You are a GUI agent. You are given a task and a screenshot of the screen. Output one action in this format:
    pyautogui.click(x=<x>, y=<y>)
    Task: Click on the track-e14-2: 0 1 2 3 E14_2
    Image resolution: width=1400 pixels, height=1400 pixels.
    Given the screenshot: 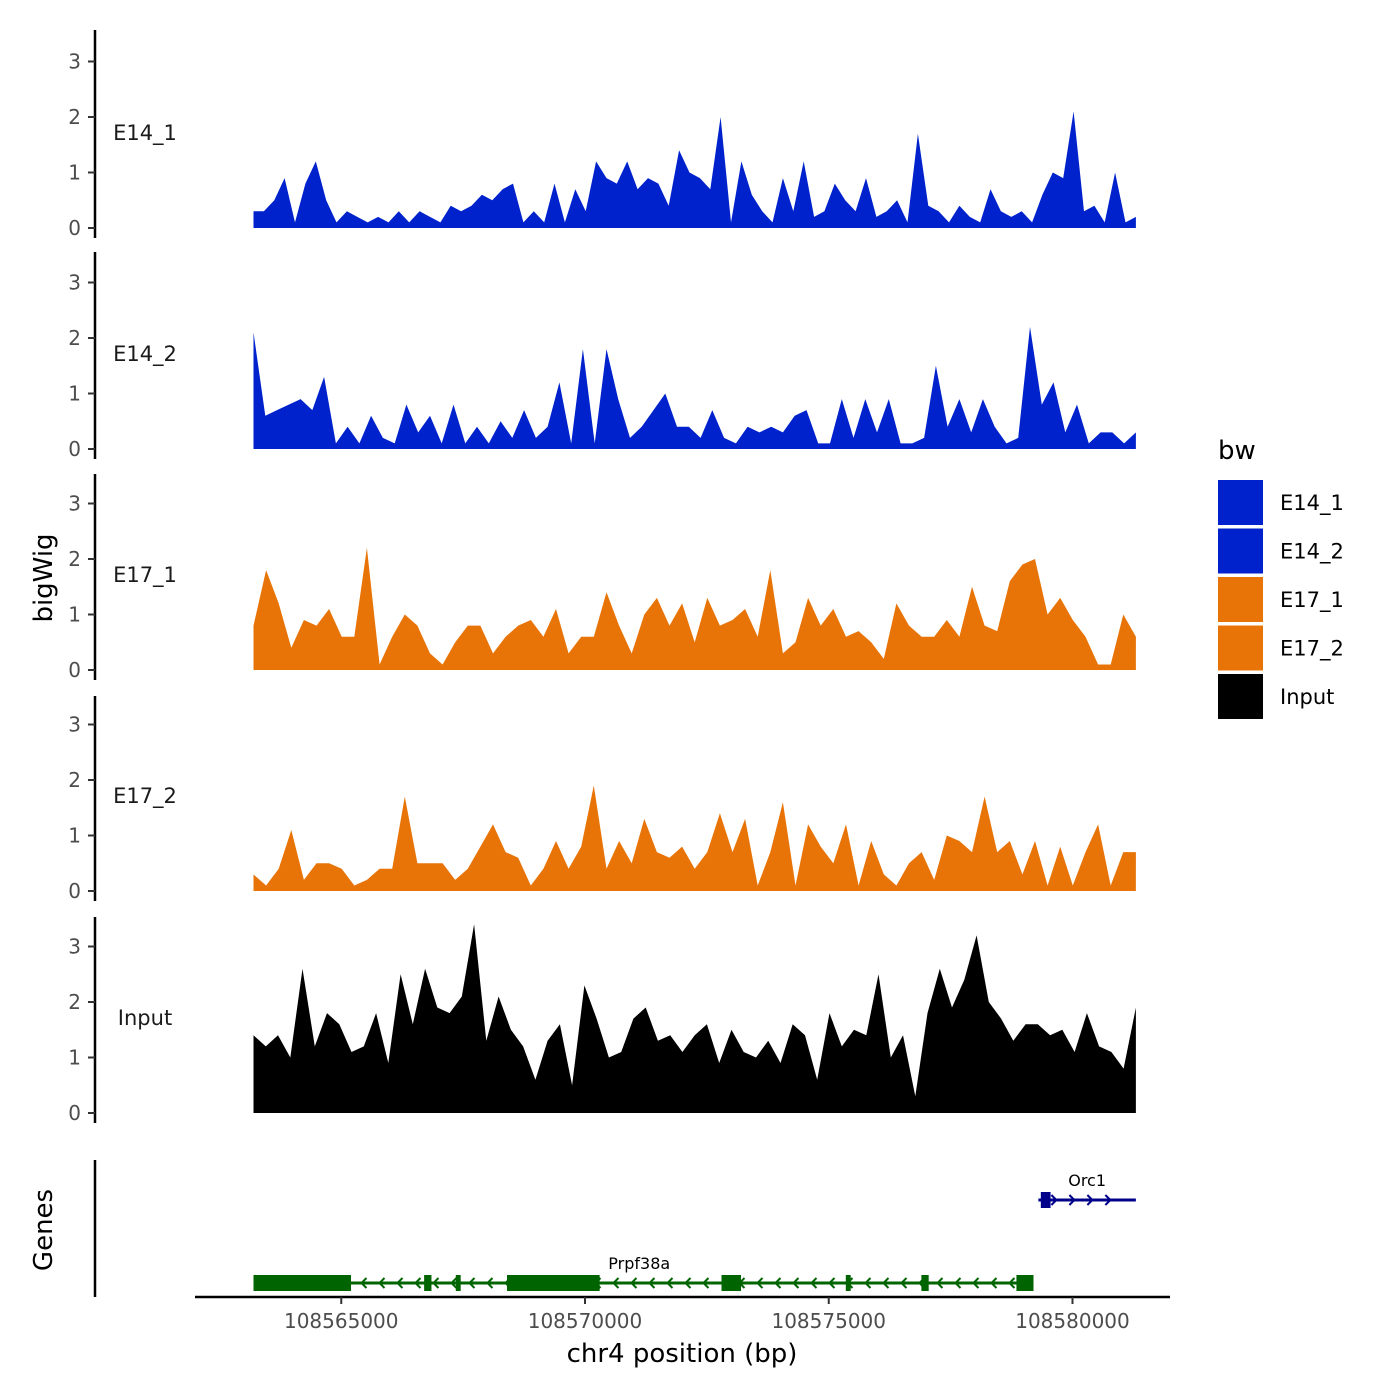 What is the action you would take?
    pyautogui.click(x=602, y=356)
    